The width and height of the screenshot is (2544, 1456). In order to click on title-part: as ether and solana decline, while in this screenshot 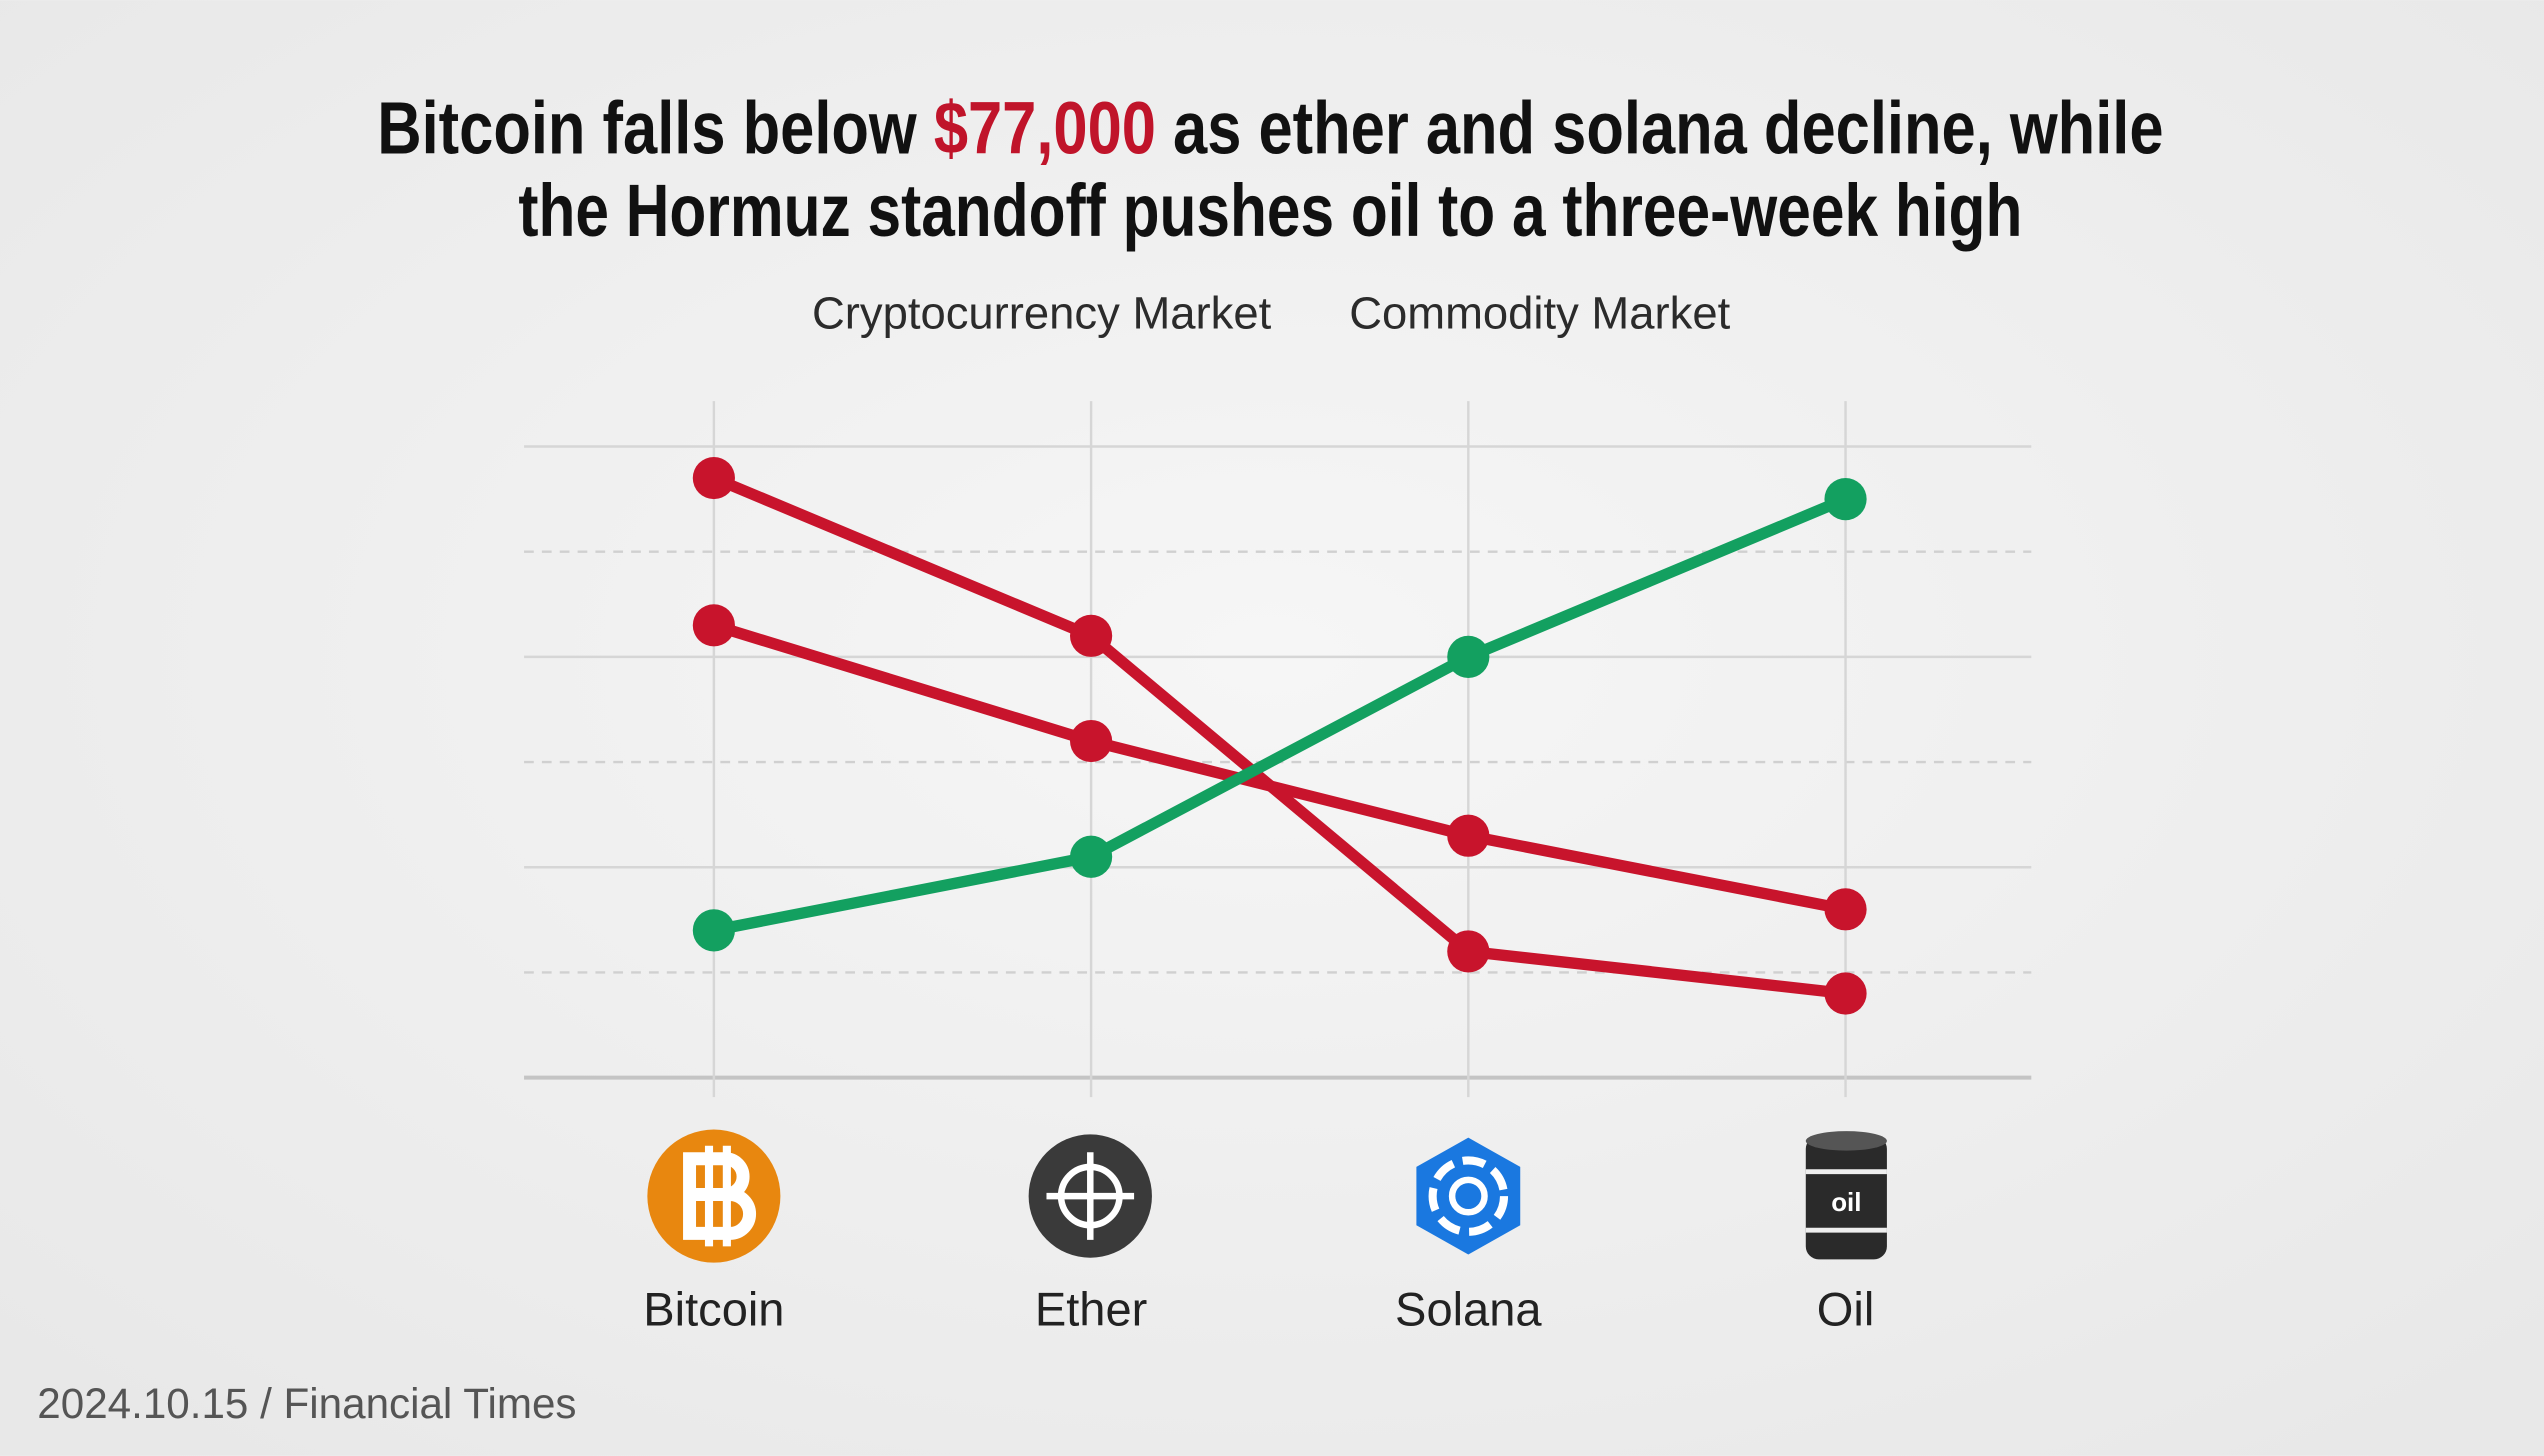, I will do `click(1660, 127)`.